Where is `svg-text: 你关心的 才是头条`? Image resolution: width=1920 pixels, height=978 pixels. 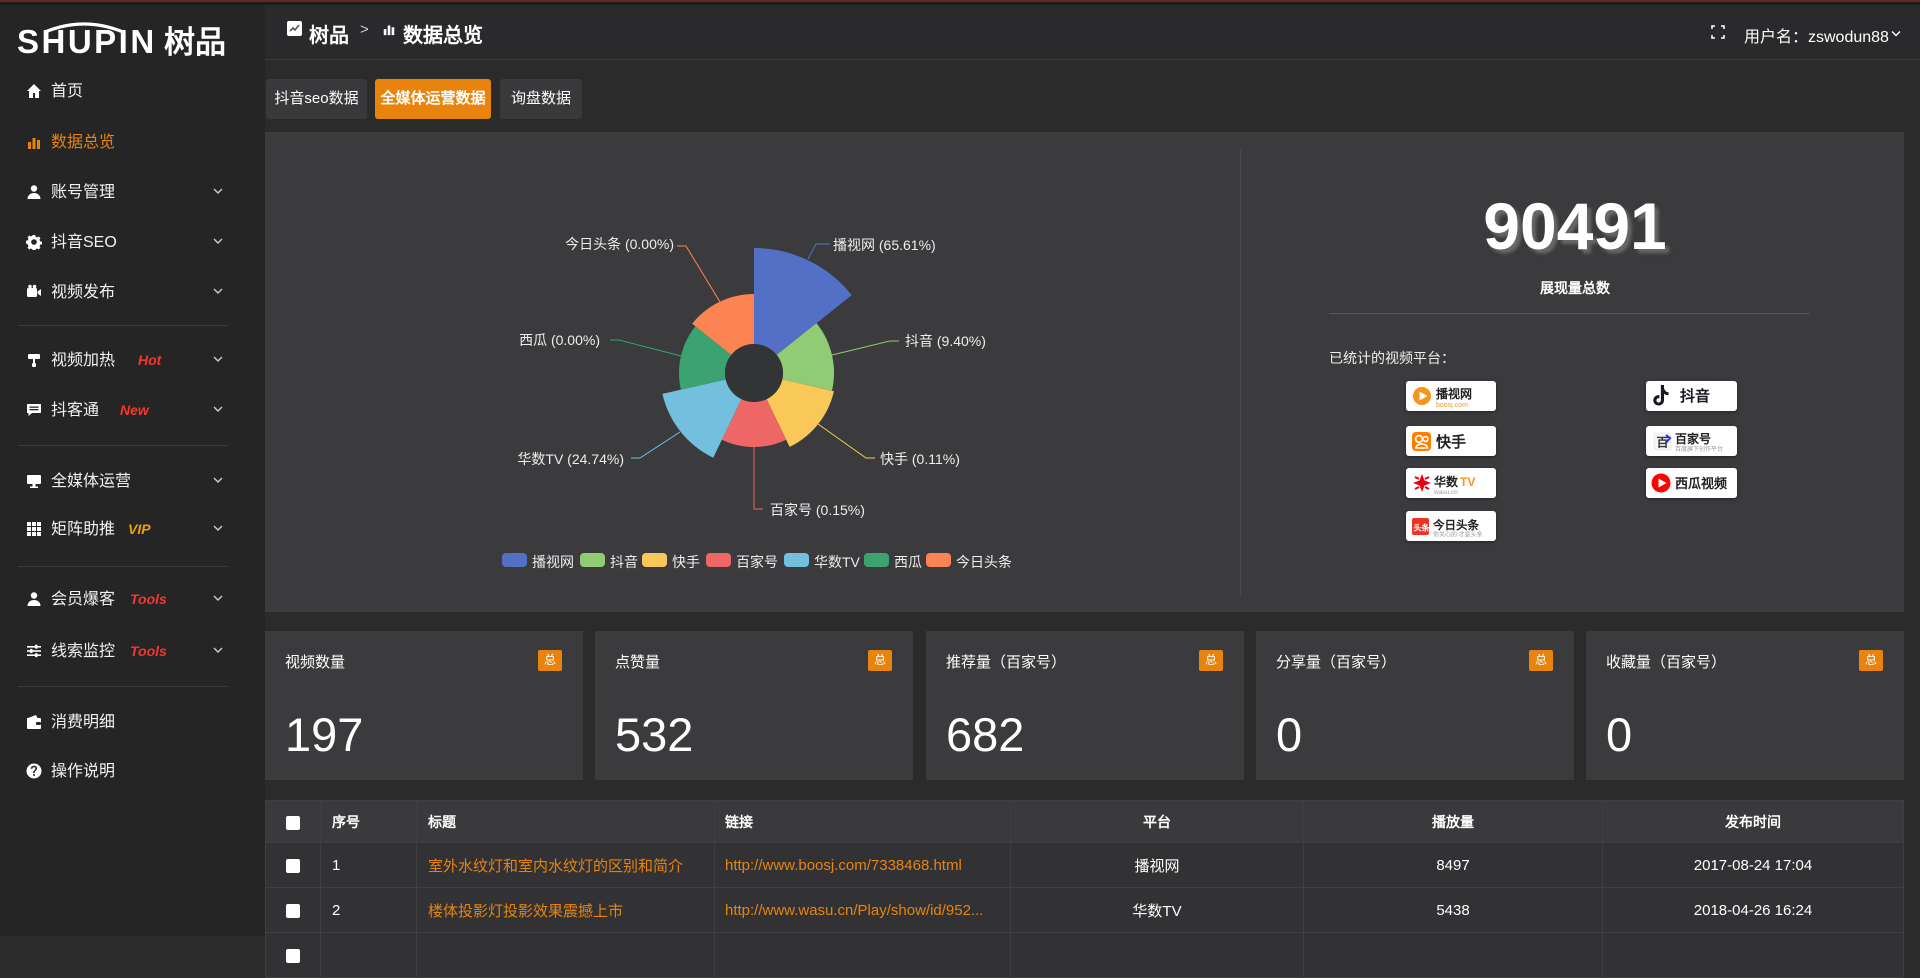 svg-text: 你关心的 才是头条 is located at coordinates (1458, 535).